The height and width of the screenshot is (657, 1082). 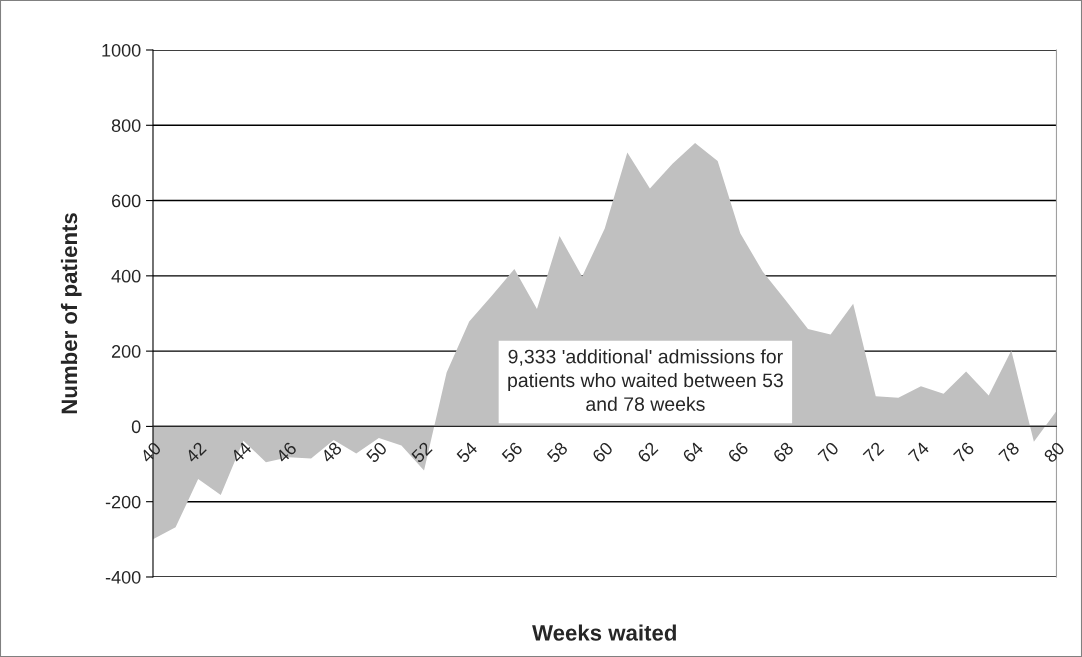 What do you see at coordinates (512, 452) in the screenshot?
I see `x-tick-label: 56` at bounding box center [512, 452].